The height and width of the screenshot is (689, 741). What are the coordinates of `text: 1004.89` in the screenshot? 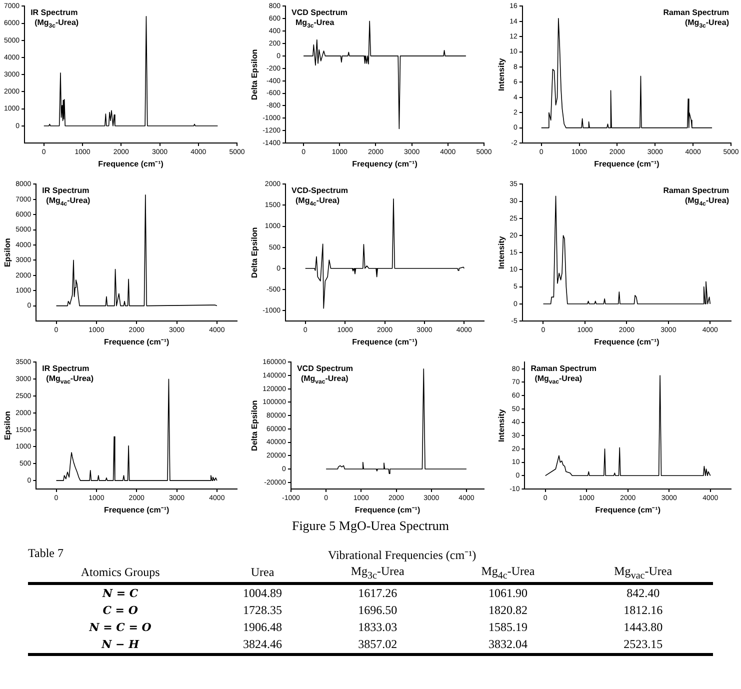 It's located at (262, 593).